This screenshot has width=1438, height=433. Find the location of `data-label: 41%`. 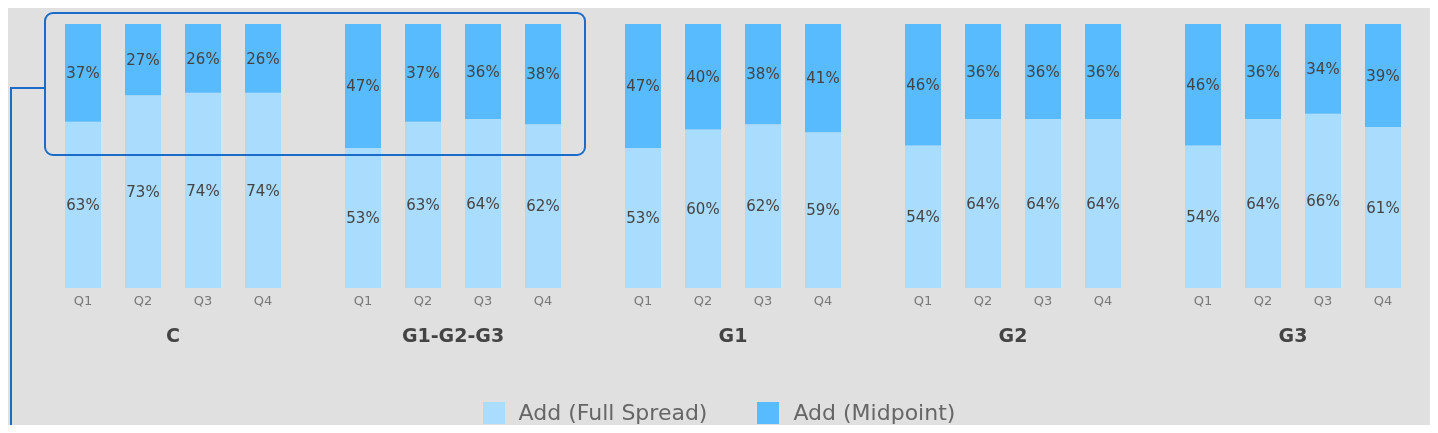

data-label: 41% is located at coordinates (823, 78).